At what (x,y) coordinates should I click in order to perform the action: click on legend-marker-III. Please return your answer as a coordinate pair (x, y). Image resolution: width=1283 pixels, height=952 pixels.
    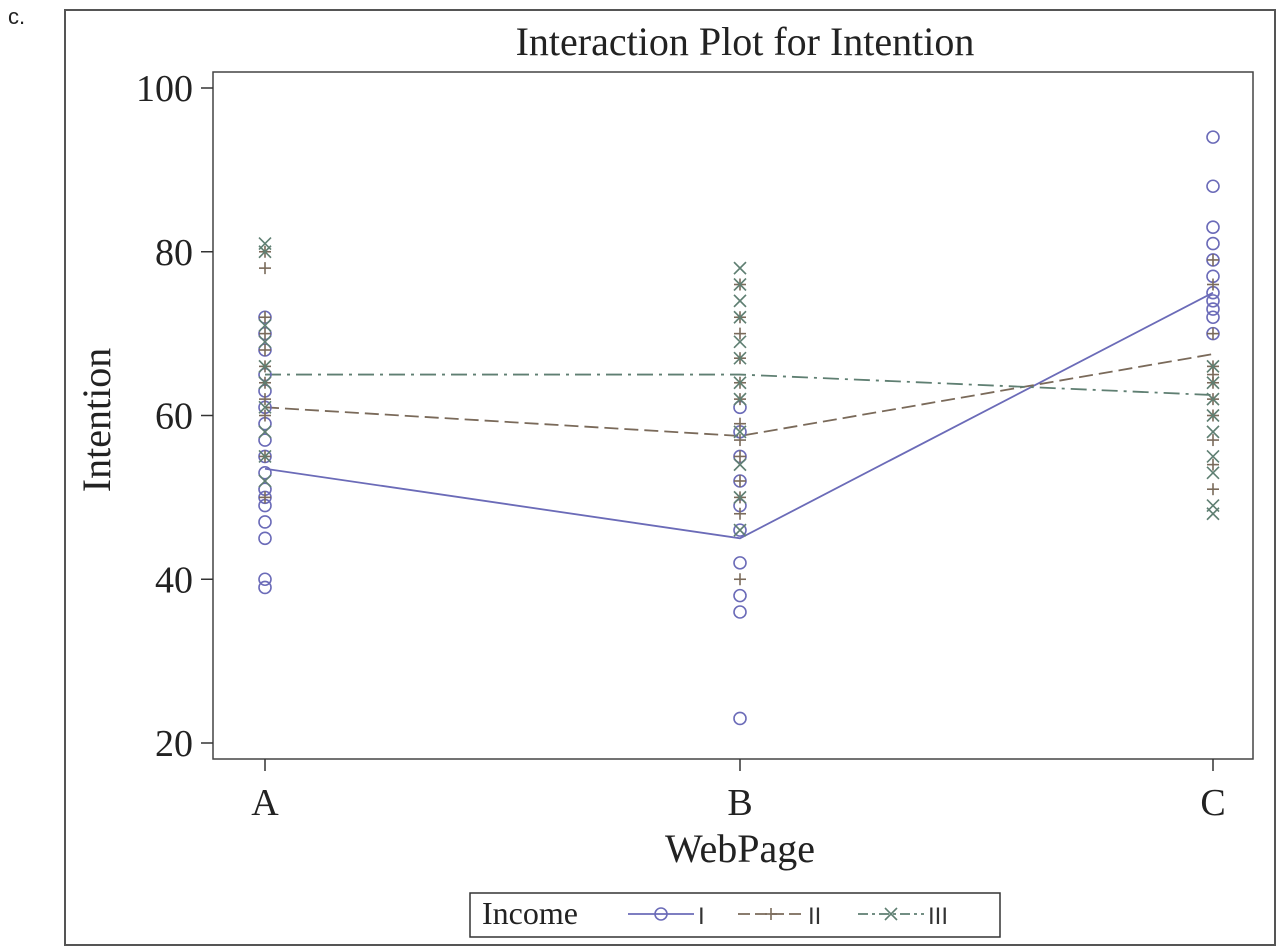
    Looking at the image, I should click on (891, 914).